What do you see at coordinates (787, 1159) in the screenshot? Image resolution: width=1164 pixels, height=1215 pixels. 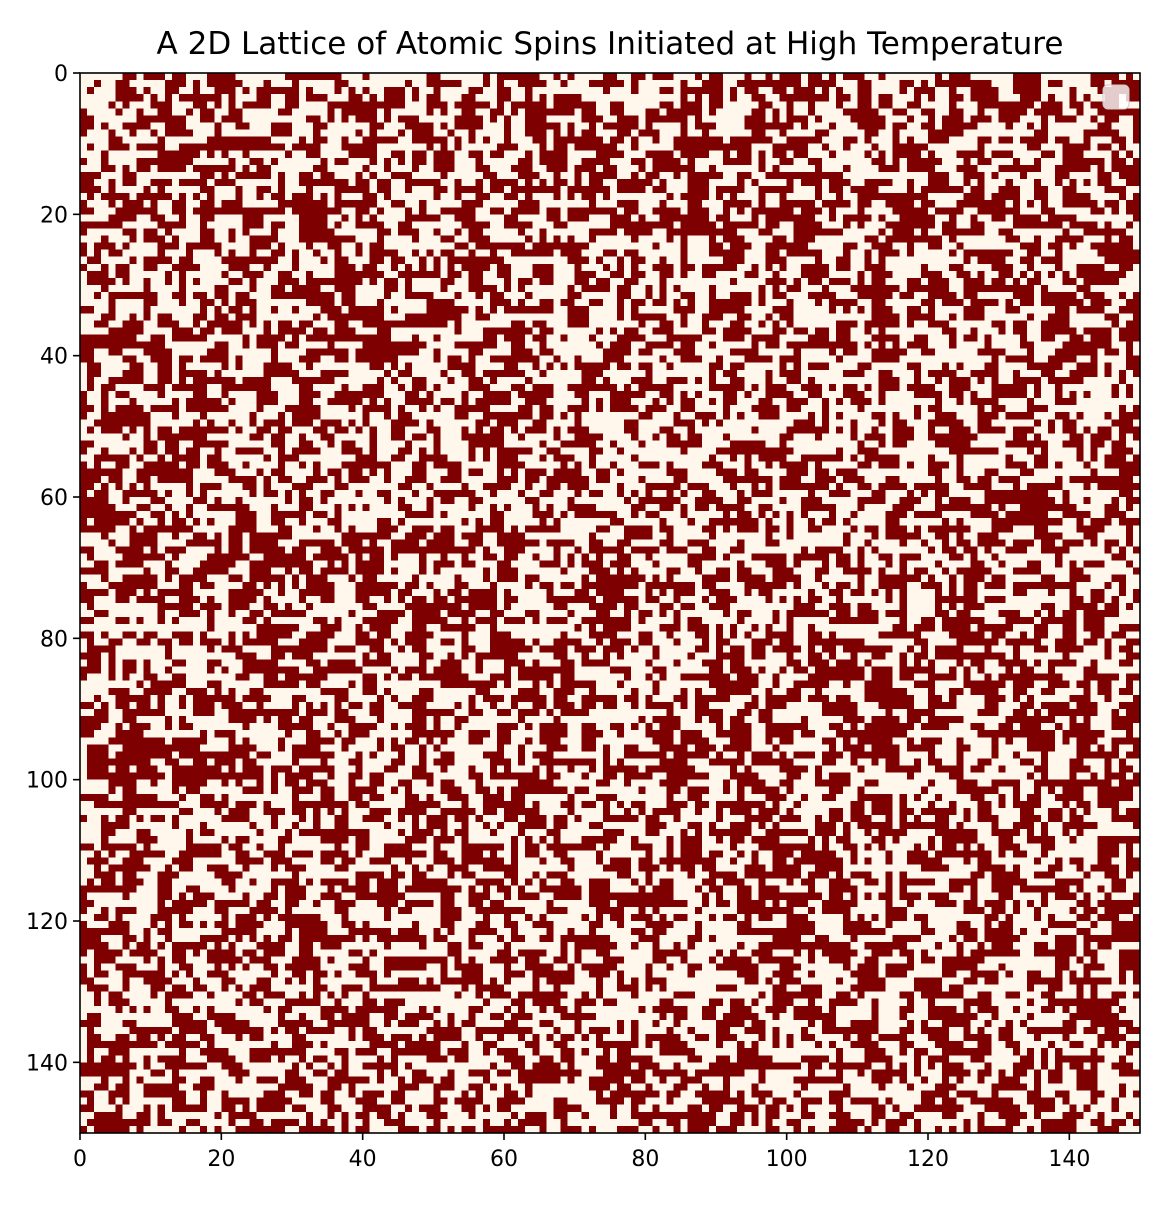 I see `x-tick-label: 100` at bounding box center [787, 1159].